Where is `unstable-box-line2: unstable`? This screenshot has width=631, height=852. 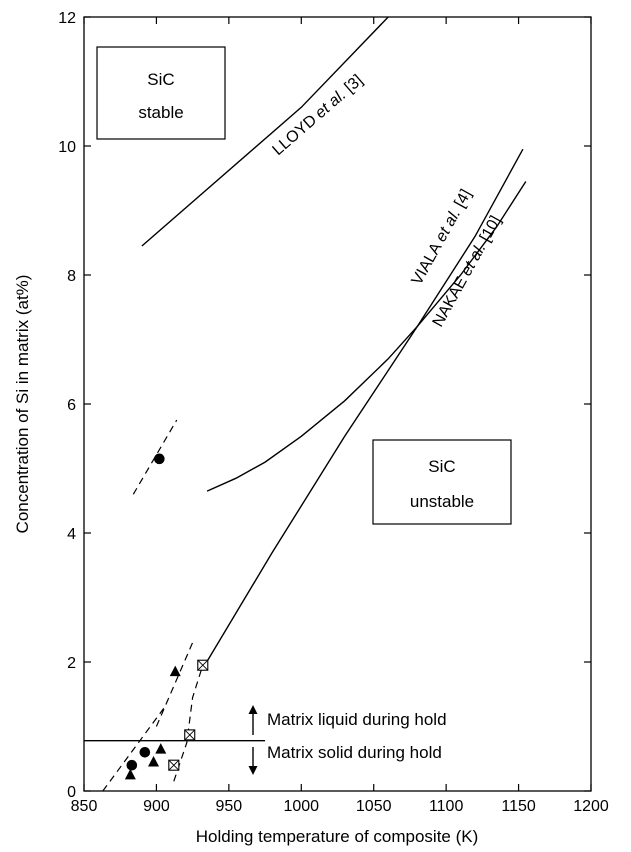 unstable-box-line2: unstable is located at coordinates (442, 501).